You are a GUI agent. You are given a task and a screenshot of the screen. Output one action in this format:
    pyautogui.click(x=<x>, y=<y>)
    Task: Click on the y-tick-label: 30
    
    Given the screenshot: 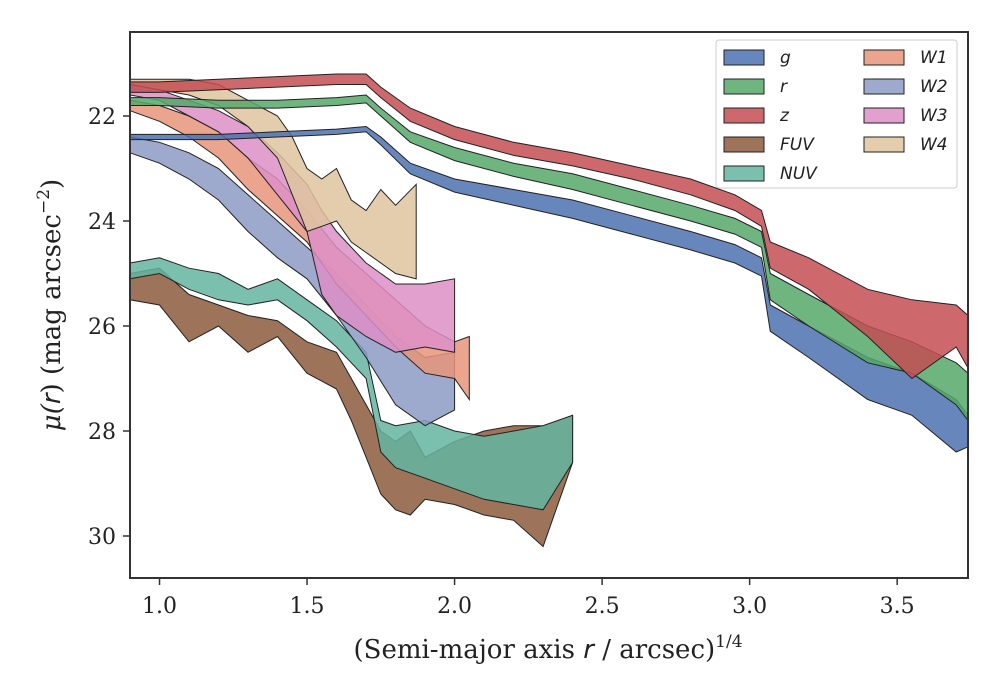 What is the action you would take?
    pyautogui.click(x=102, y=537)
    